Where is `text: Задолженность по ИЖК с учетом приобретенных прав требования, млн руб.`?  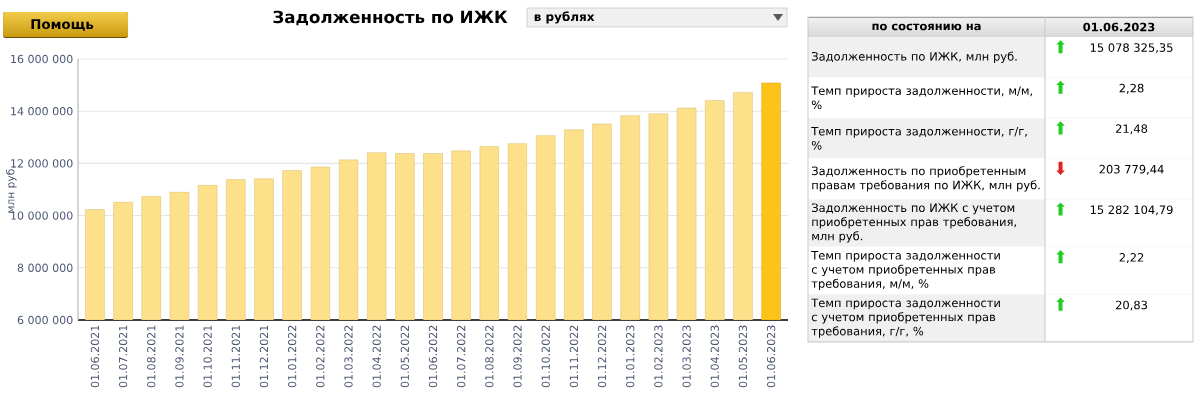
text: Задолженность по ИЖК с учетом приобретенных прав требования, млн руб. is located at coordinates (914, 223).